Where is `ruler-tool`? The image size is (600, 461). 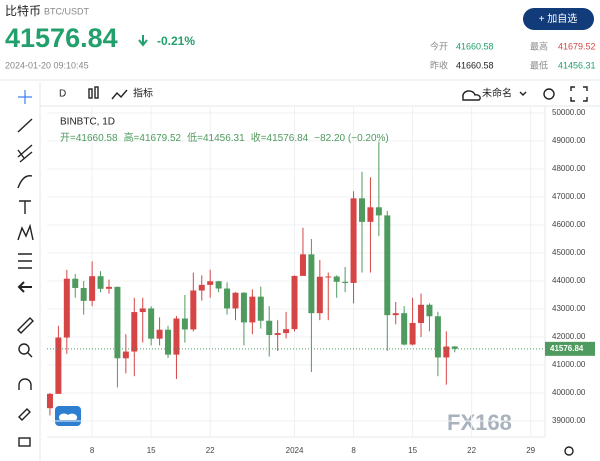
ruler-tool is located at coordinates (25, 325).